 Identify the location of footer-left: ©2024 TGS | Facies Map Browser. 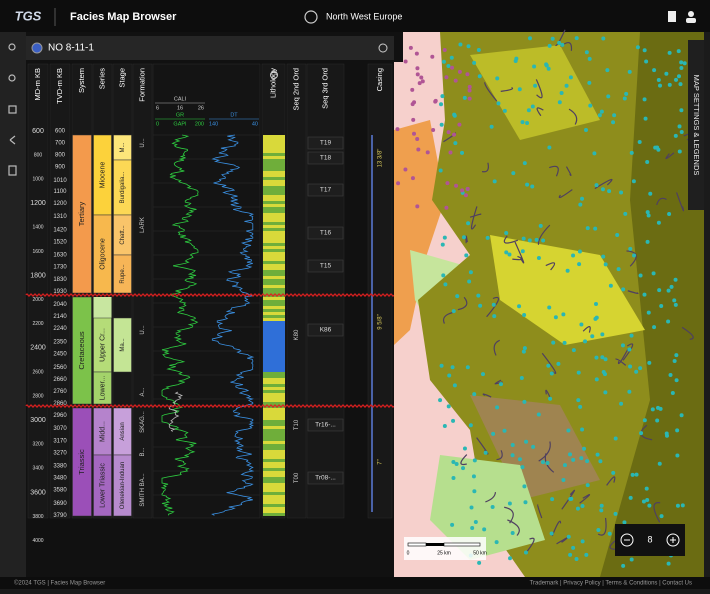
(59, 583).